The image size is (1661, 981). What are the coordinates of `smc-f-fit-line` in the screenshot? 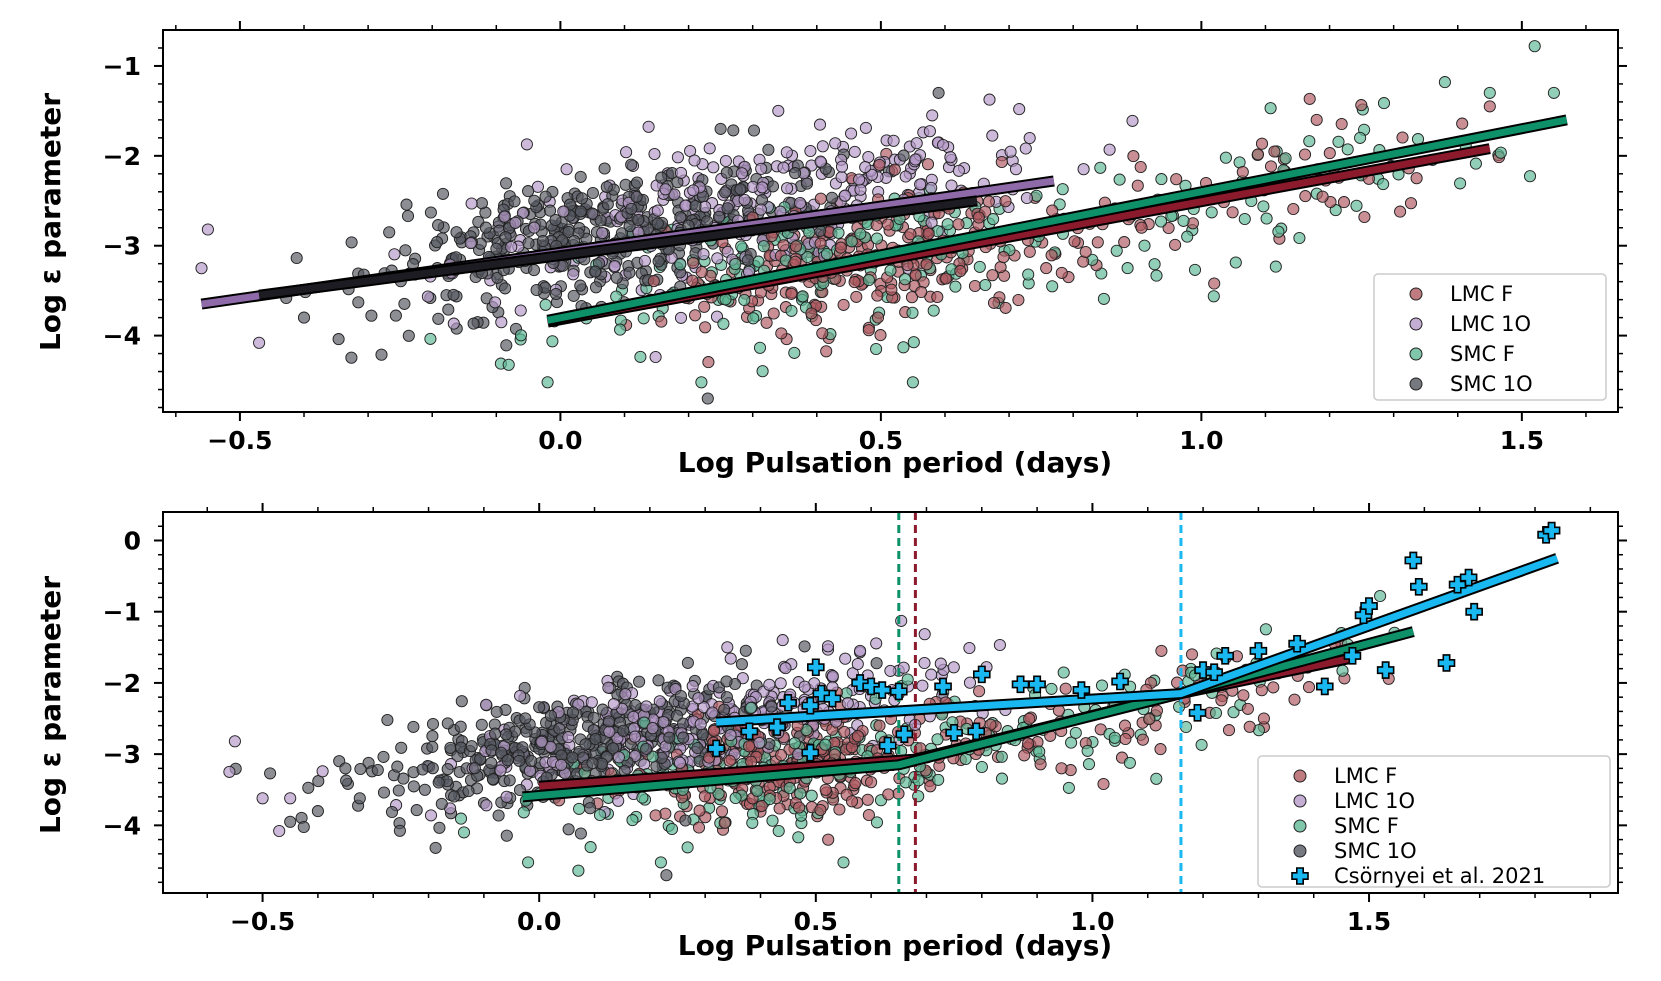 It's located at (968, 714).